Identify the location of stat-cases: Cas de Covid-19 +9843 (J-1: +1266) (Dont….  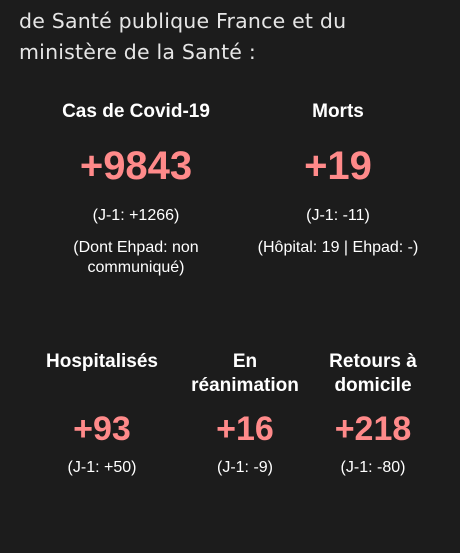
(136, 189).